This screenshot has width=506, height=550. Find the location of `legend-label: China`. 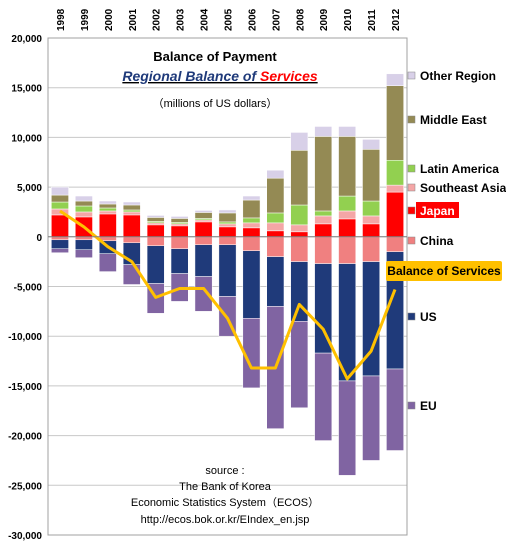

legend-label: China is located at coordinates (437, 241).